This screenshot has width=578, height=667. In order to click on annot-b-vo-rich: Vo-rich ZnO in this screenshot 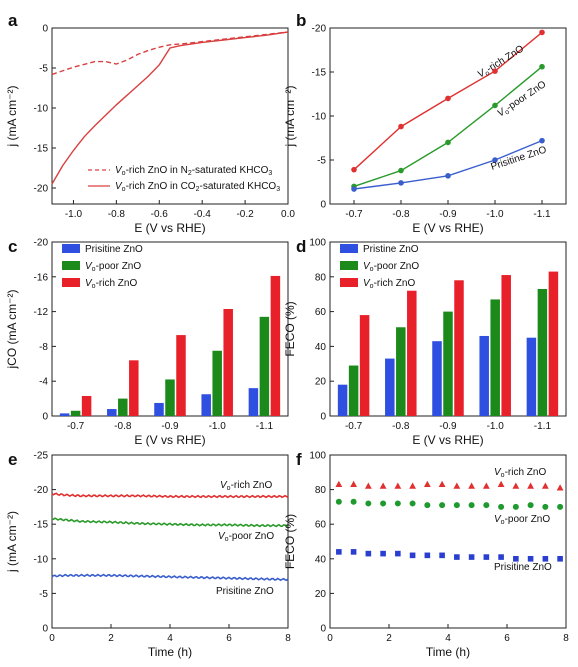, I will do `click(501, 62)`.